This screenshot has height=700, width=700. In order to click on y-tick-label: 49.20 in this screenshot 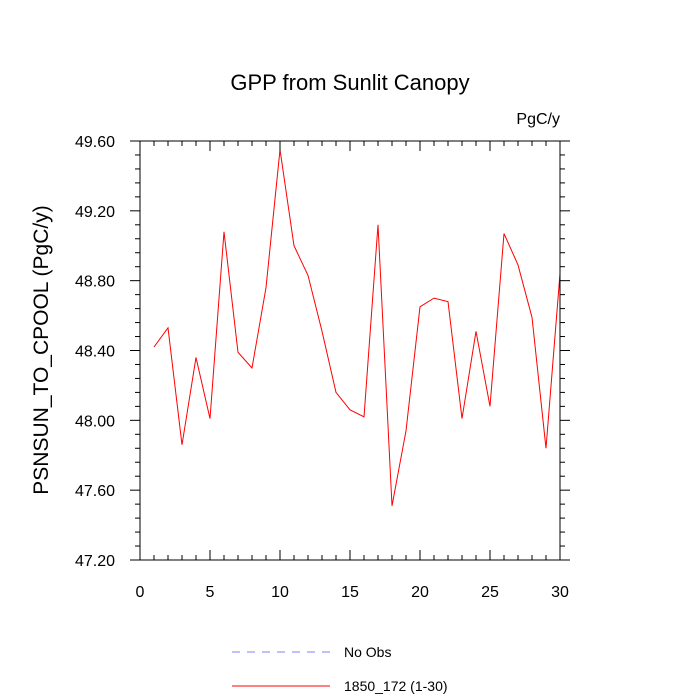, I will do `click(95, 212)`.